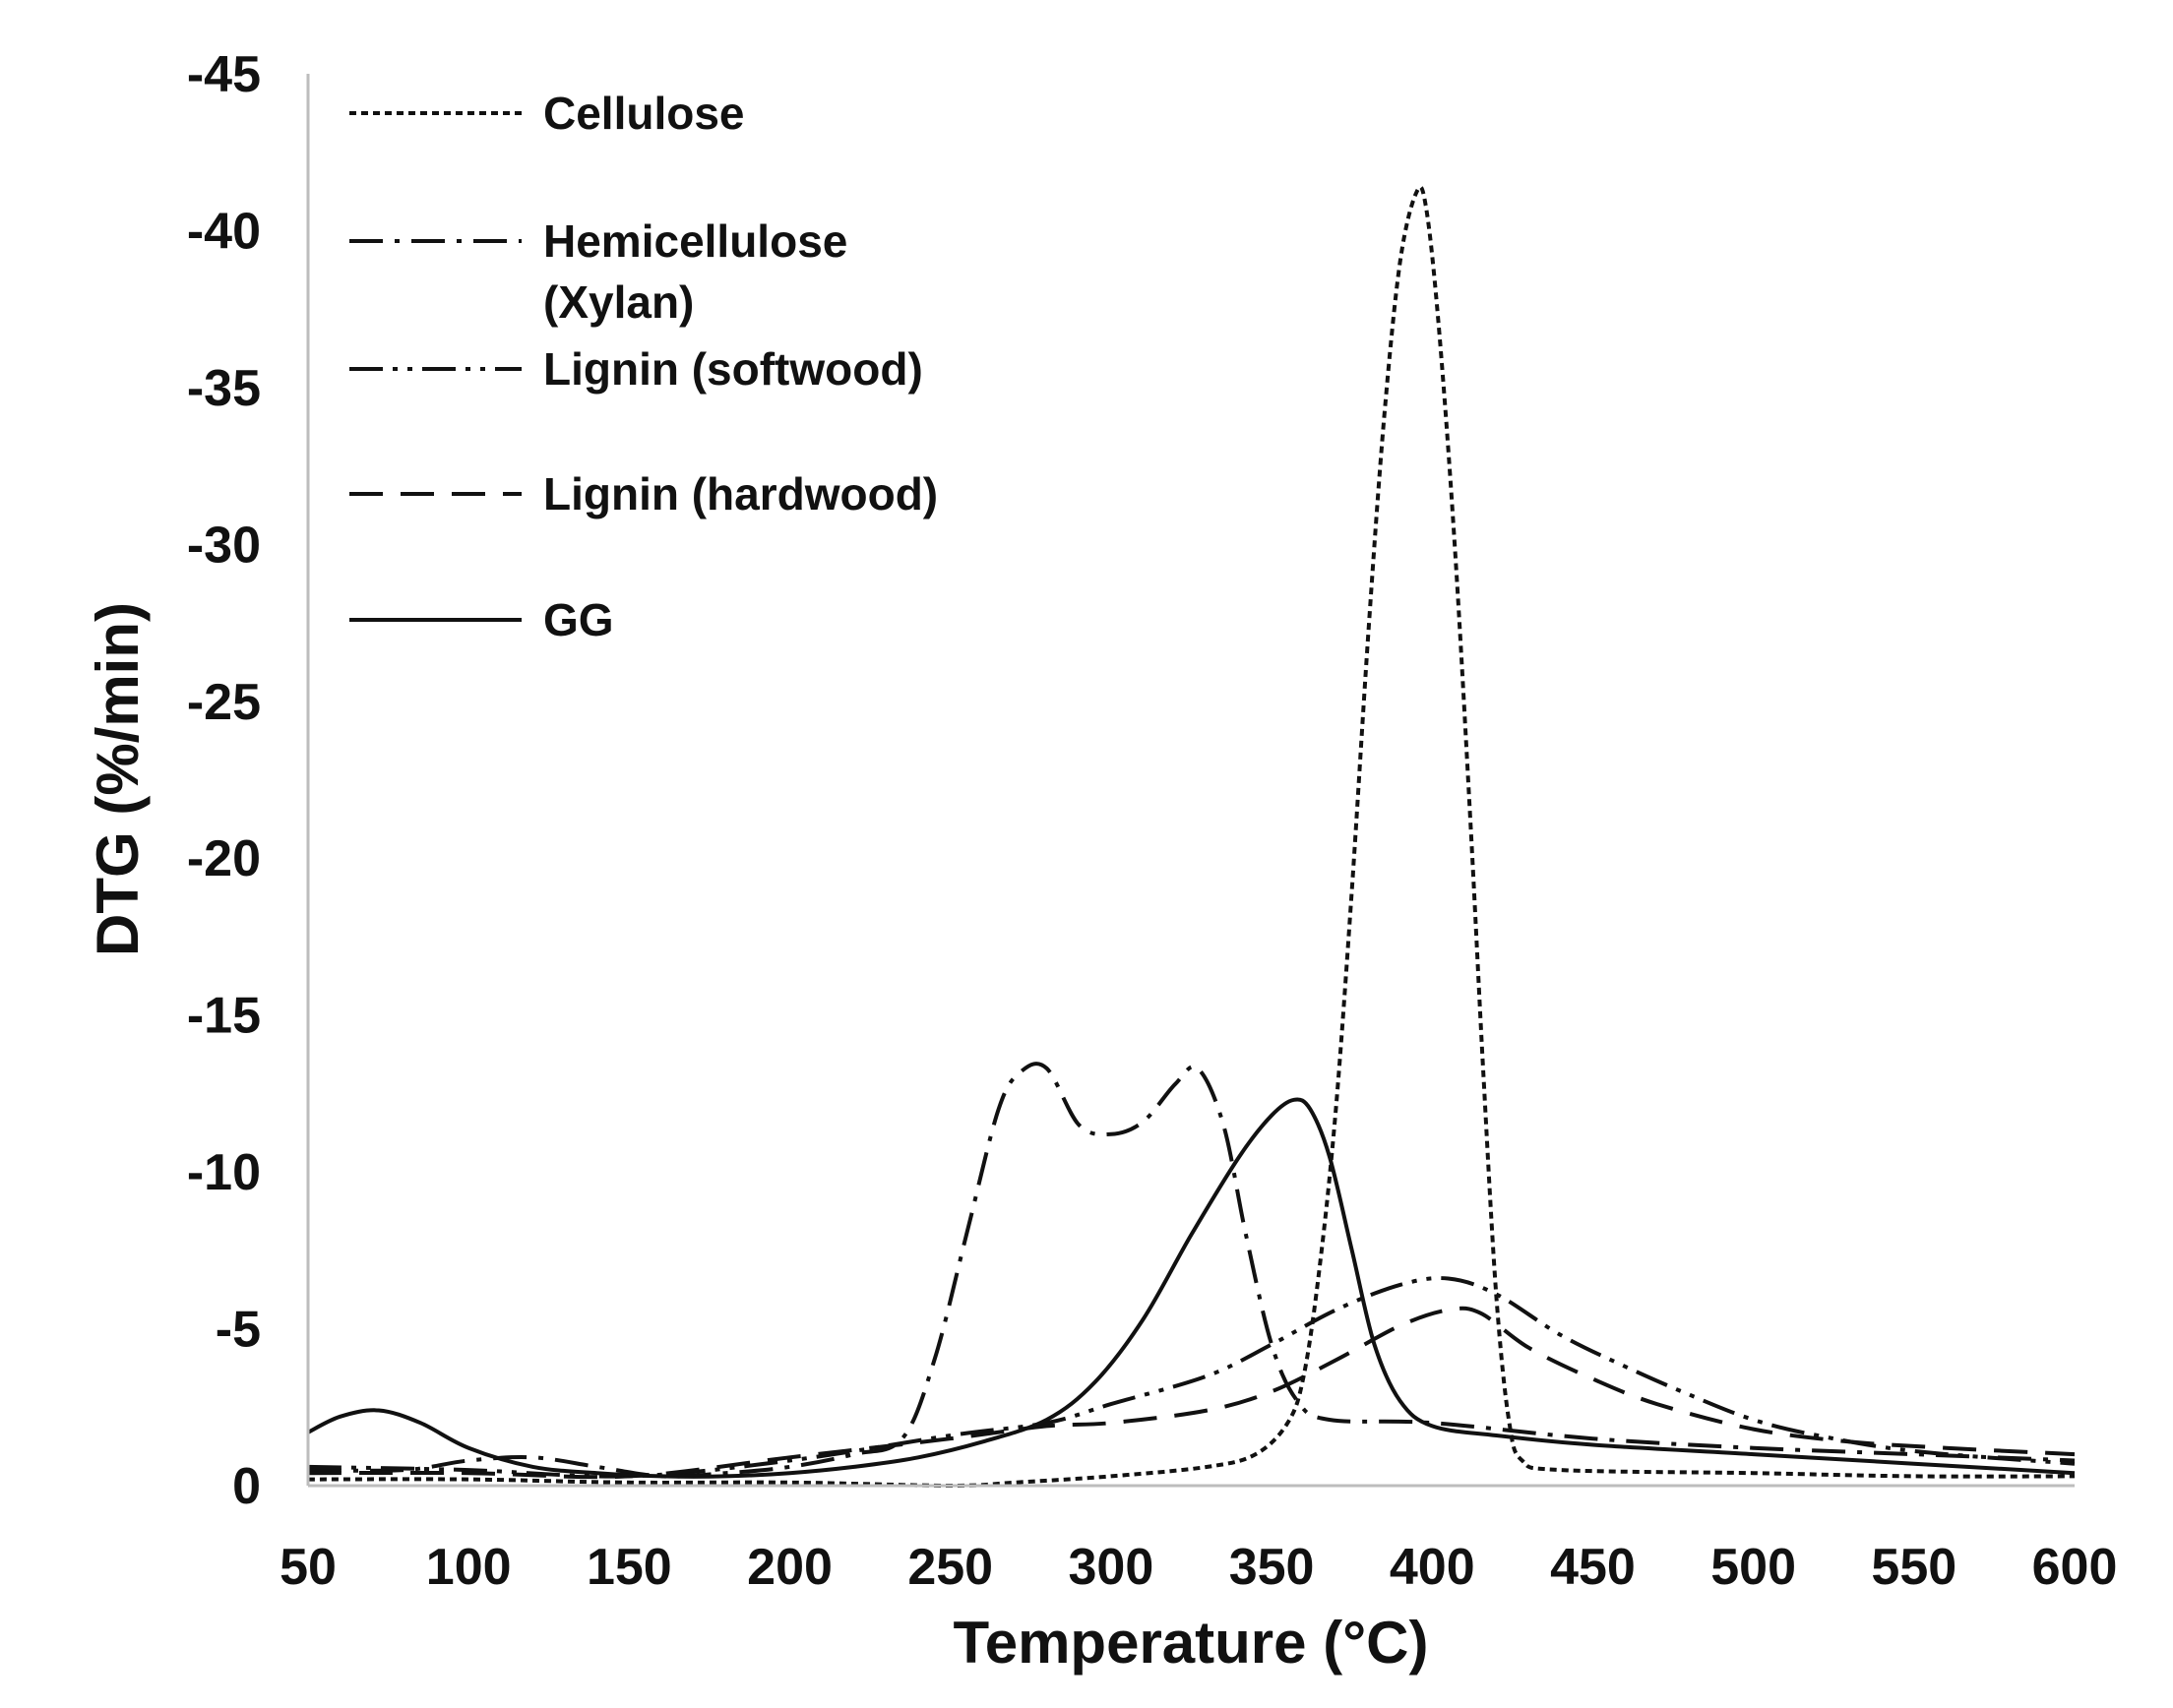 This screenshot has height=1708, width=2173. Describe the element at coordinates (239, 1330) in the screenshot. I see `y-tick-label: -5` at that location.